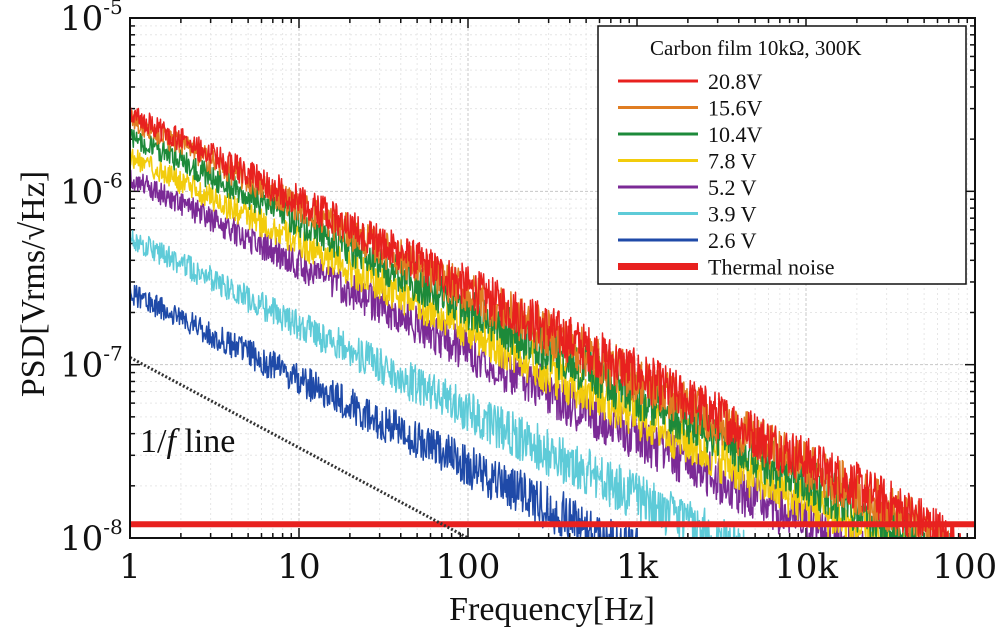 This screenshot has width=996, height=635. I want to click on legend-label: 5.2 V, so click(732, 187).